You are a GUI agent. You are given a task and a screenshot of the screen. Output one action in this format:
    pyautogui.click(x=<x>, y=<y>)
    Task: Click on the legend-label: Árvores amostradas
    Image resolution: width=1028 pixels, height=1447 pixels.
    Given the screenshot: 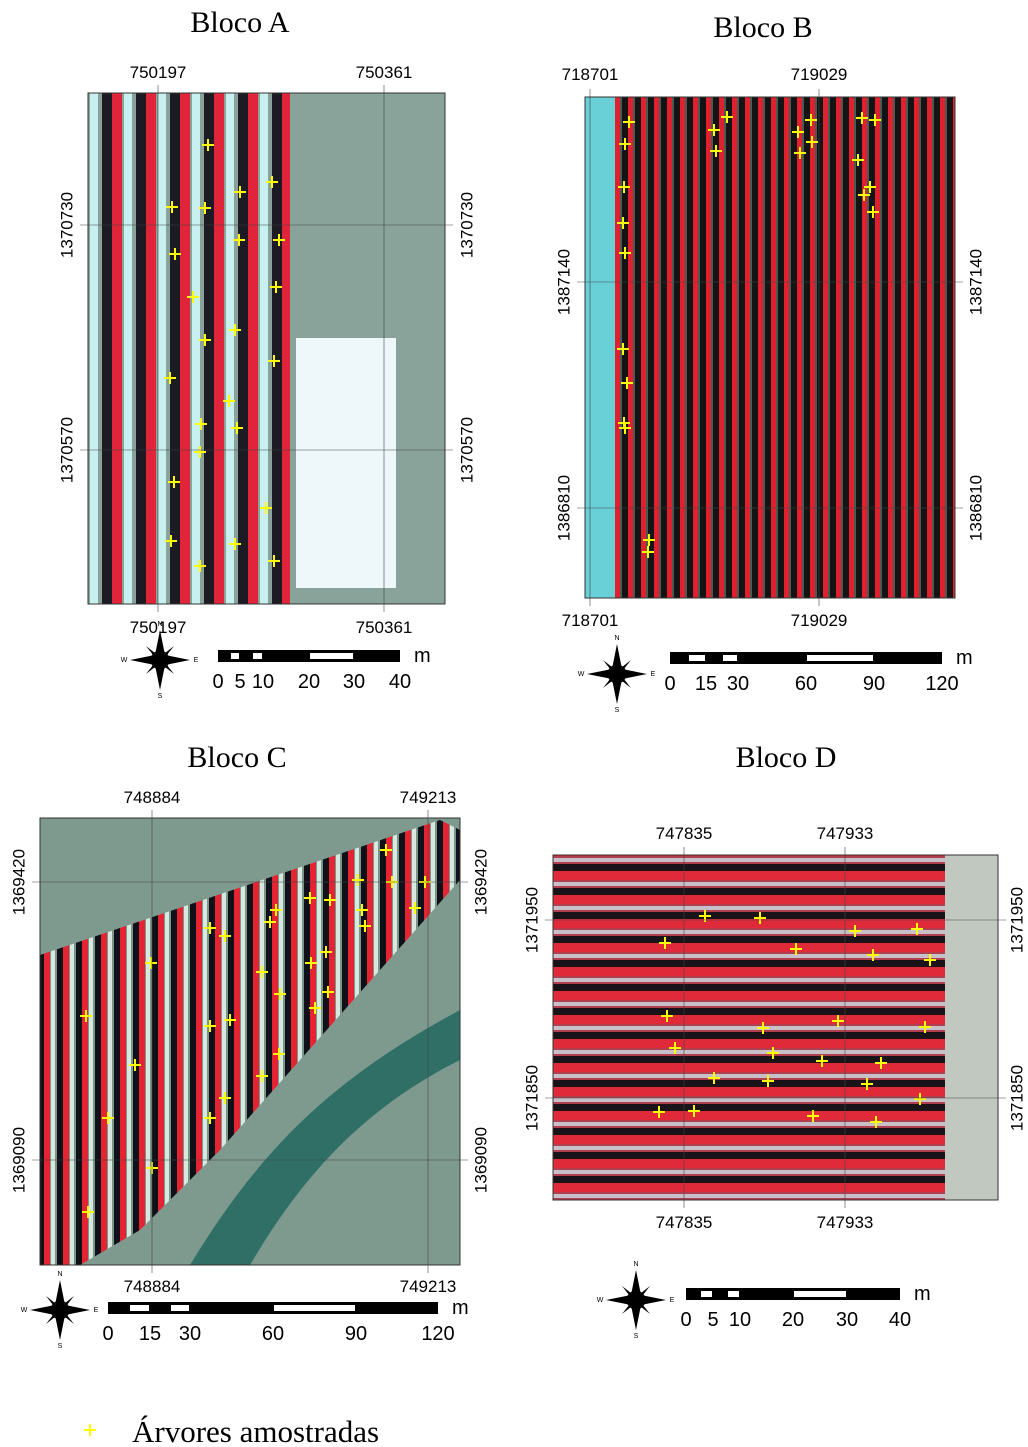 What is the action you would take?
    pyautogui.click(x=255, y=1430)
    